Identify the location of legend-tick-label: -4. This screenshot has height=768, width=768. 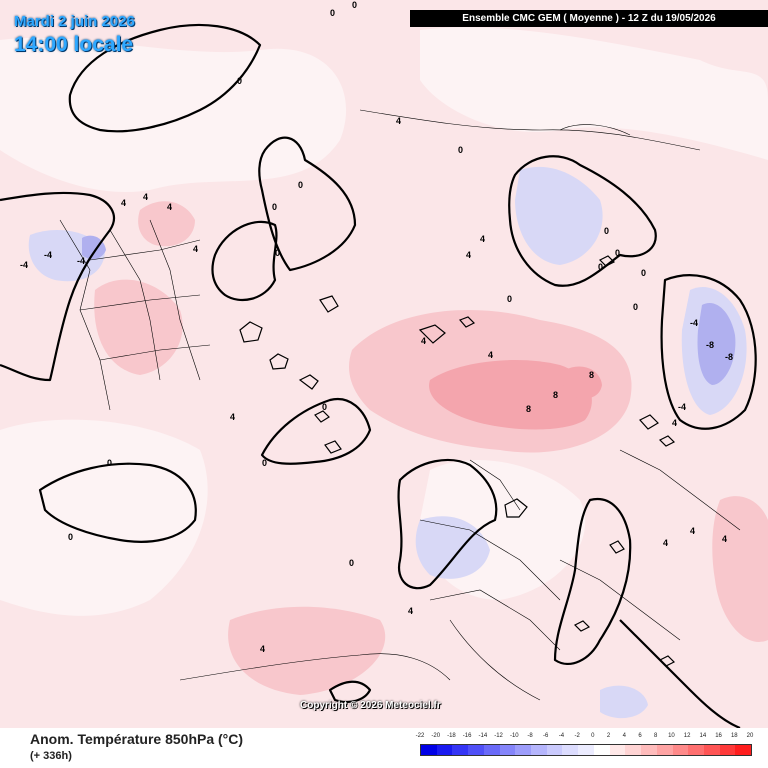
(561, 736).